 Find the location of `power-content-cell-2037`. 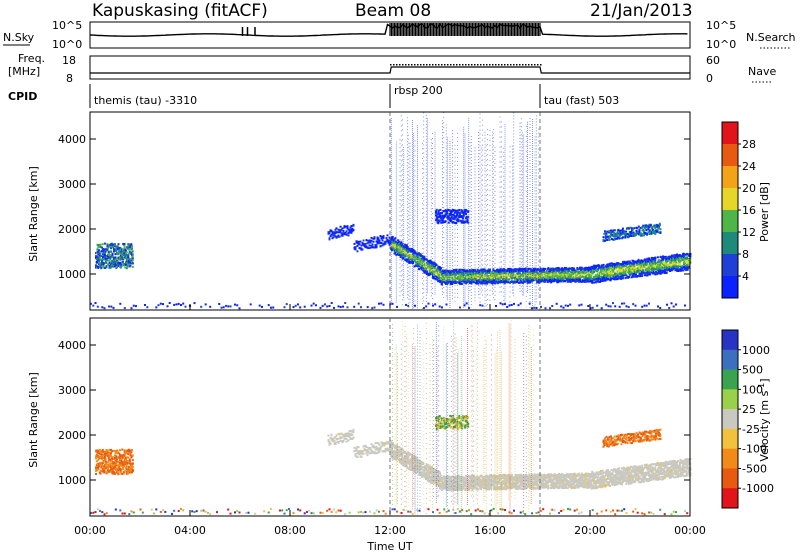

power-content-cell-2037 is located at coordinates (588, 267).